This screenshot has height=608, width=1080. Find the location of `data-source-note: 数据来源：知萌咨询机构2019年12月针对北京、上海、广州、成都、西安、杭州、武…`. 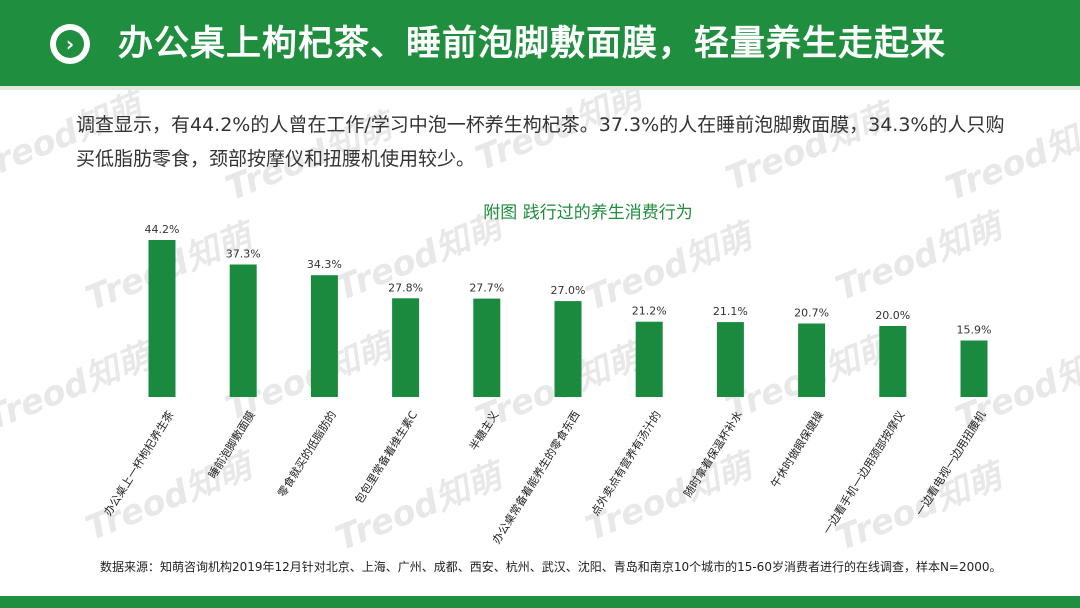

data-source-note: 数据来源：知萌咨询机构2019年12月针对北京、上海、广州、成都、西安、杭州、武… is located at coordinates (551, 567).